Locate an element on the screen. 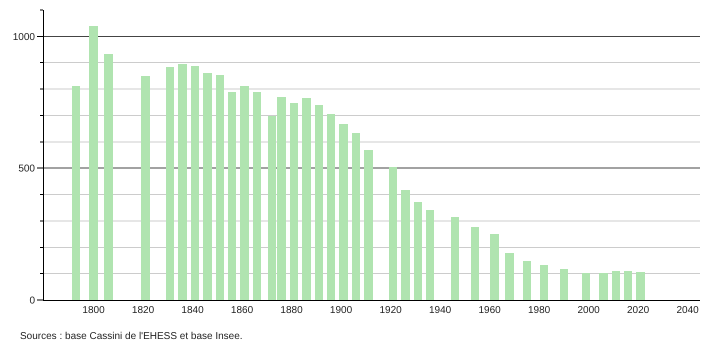 This screenshot has width=710, height=340. x-tick-label: 1880 is located at coordinates (292, 310).